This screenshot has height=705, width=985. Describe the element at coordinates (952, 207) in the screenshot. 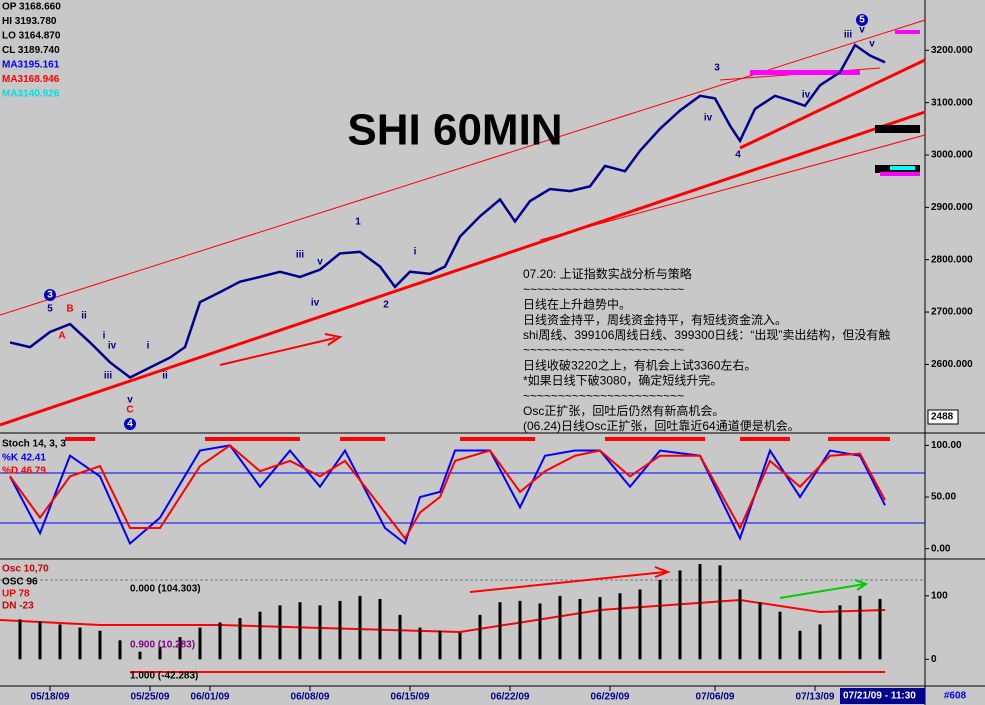

I see `y-tick-label: 2900.000` at that location.